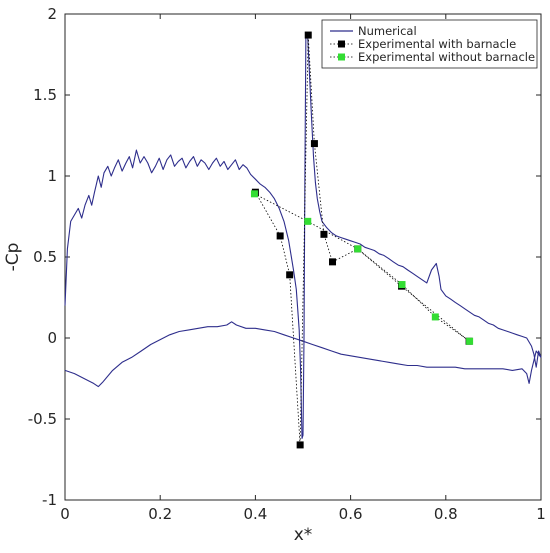  Describe the element at coordinates (446, 514) in the screenshot. I see `x-tick-label: 0.8` at that location.